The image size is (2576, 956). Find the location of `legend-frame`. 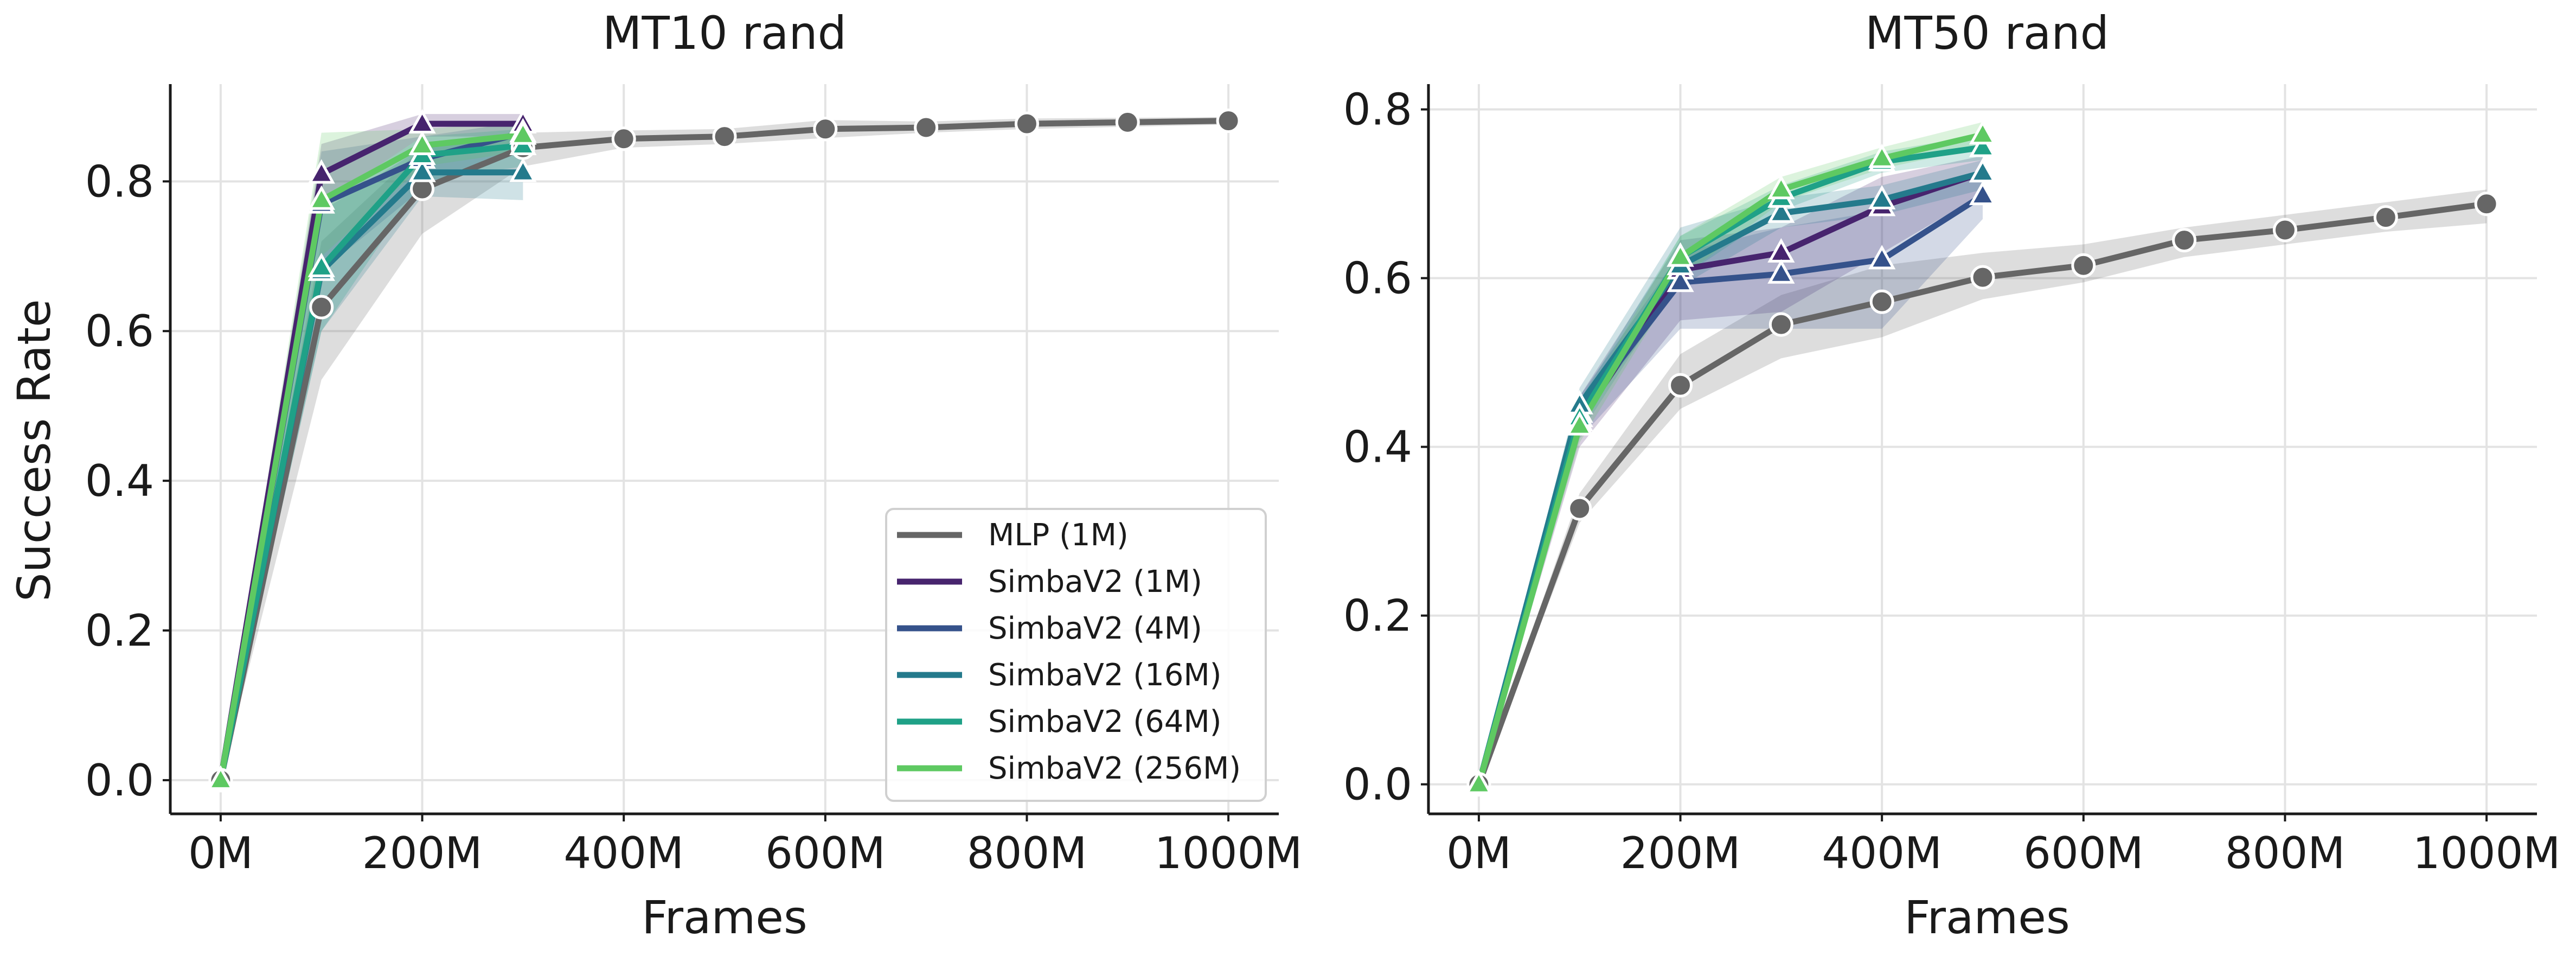

legend-frame is located at coordinates (1076, 655).